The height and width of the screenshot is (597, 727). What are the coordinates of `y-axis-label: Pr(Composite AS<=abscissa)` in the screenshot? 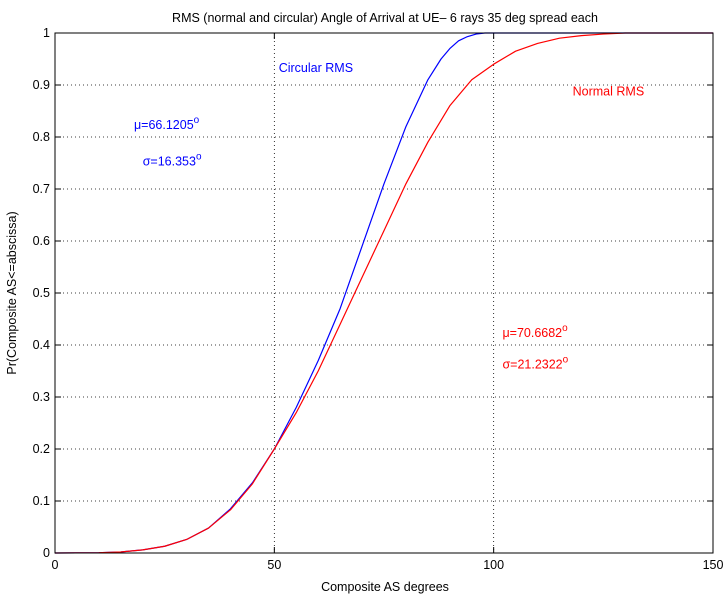 It's located at (12, 292).